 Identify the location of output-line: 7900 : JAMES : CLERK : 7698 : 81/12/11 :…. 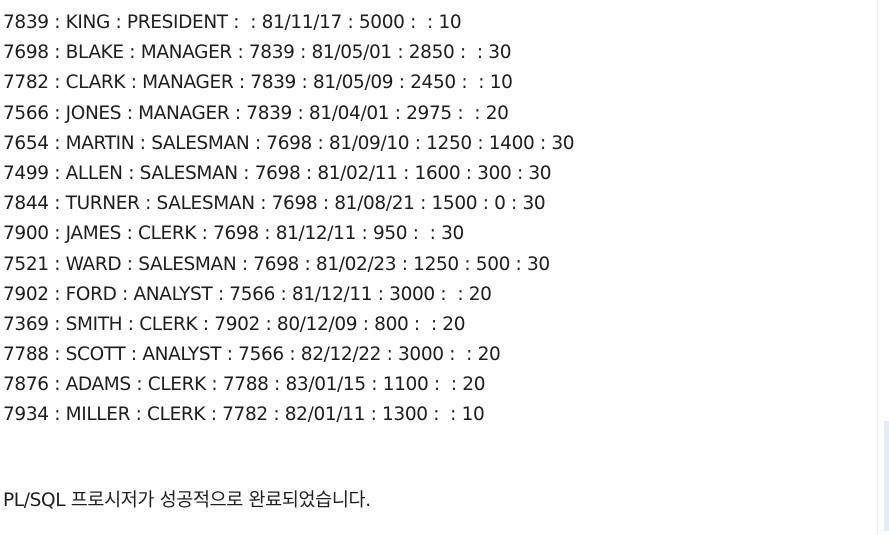
(233, 234).